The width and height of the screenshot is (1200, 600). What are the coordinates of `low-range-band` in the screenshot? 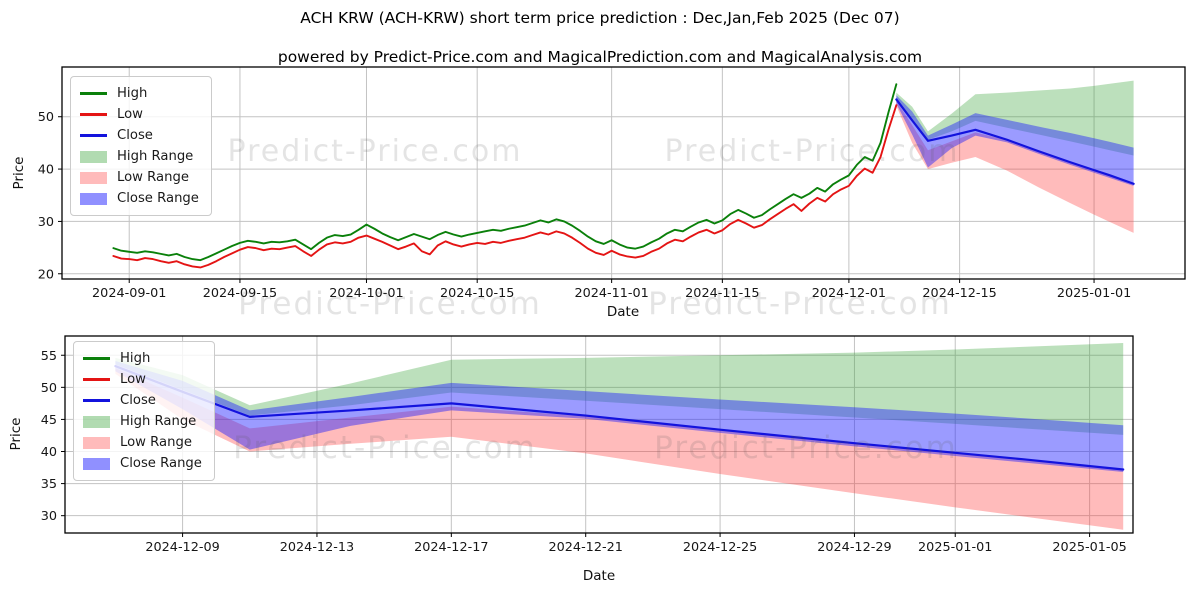 It's located at (1015, 167).